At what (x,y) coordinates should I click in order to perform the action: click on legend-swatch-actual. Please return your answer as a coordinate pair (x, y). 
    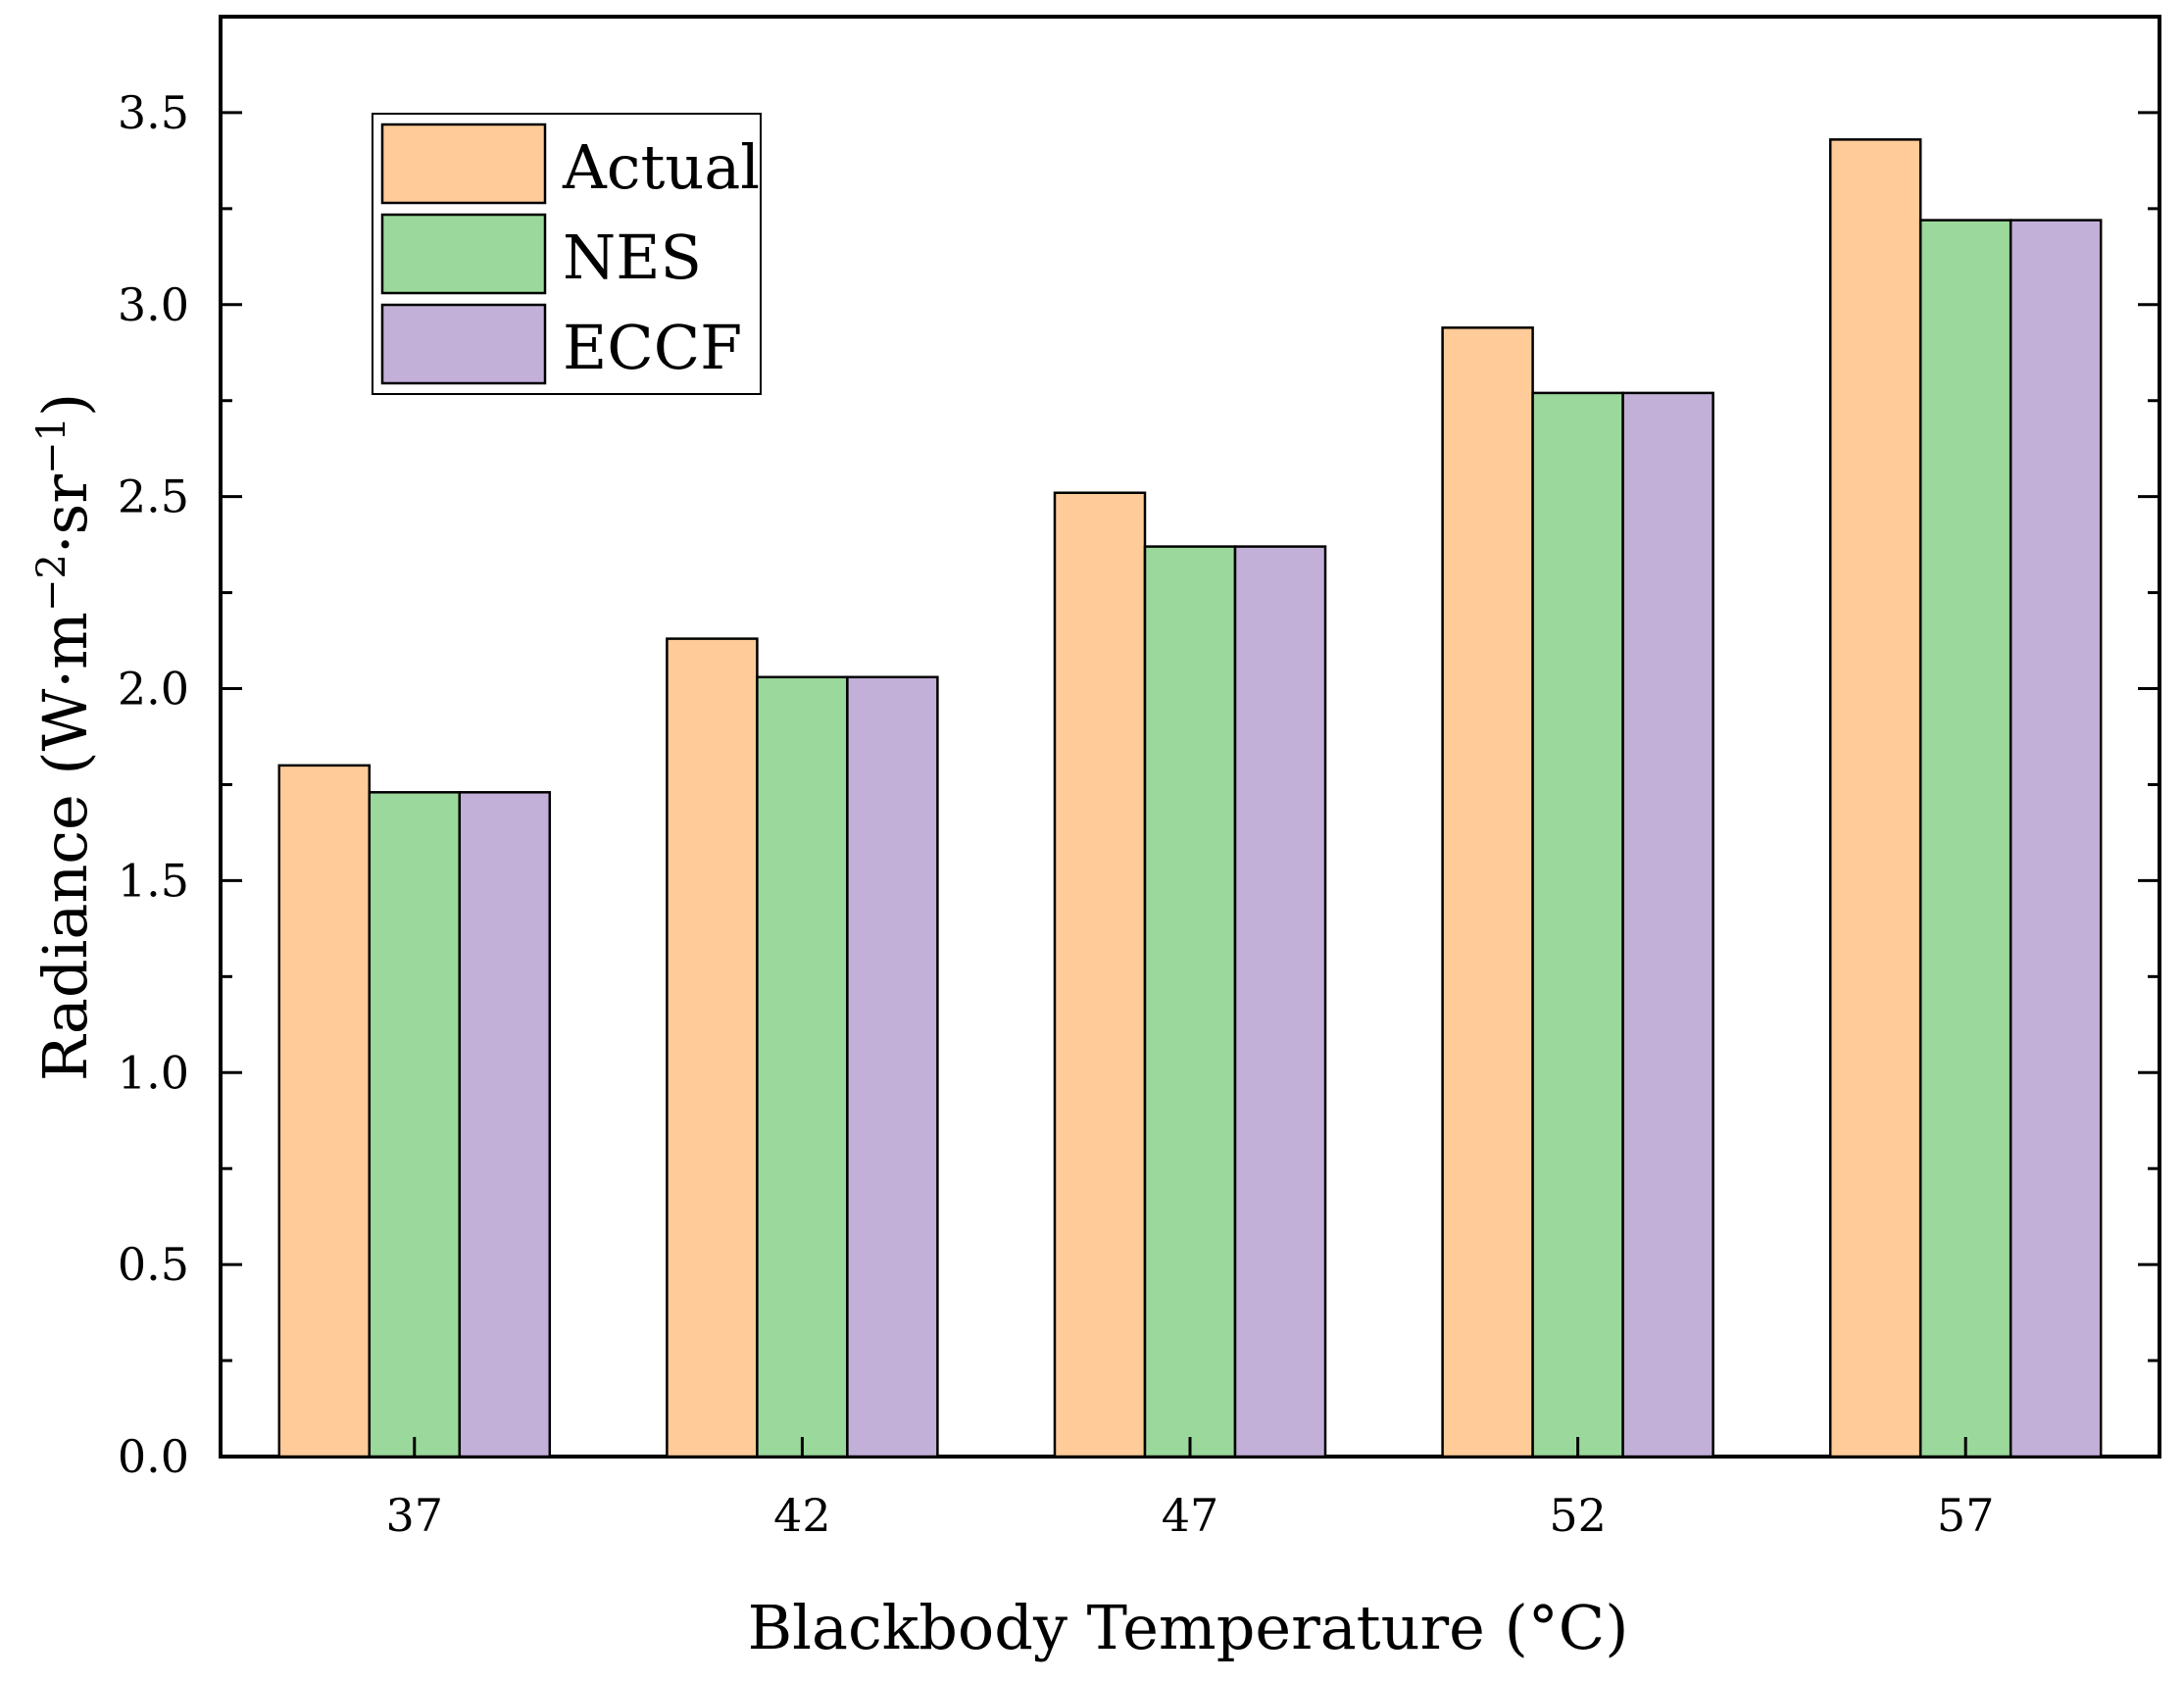
    Looking at the image, I should click on (463, 164).